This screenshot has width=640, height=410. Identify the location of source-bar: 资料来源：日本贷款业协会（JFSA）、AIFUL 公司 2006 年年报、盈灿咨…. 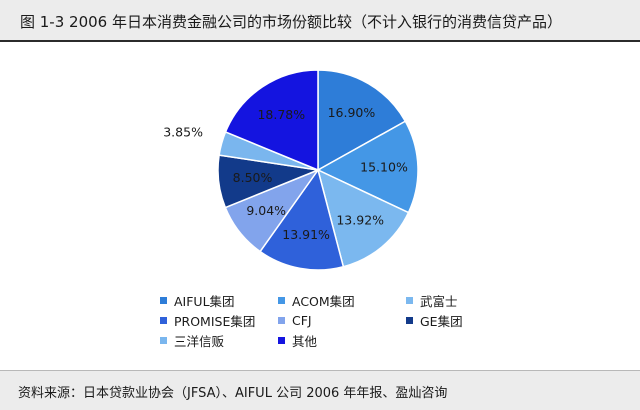
(320, 390).